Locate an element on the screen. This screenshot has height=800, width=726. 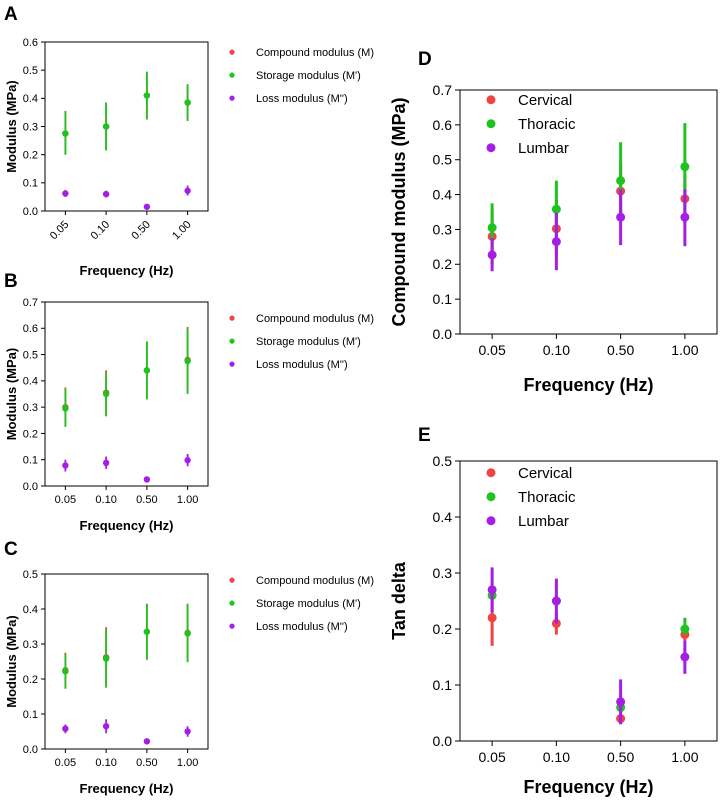
legend-label: Compound modulus (M) is located at coordinates (315, 319).